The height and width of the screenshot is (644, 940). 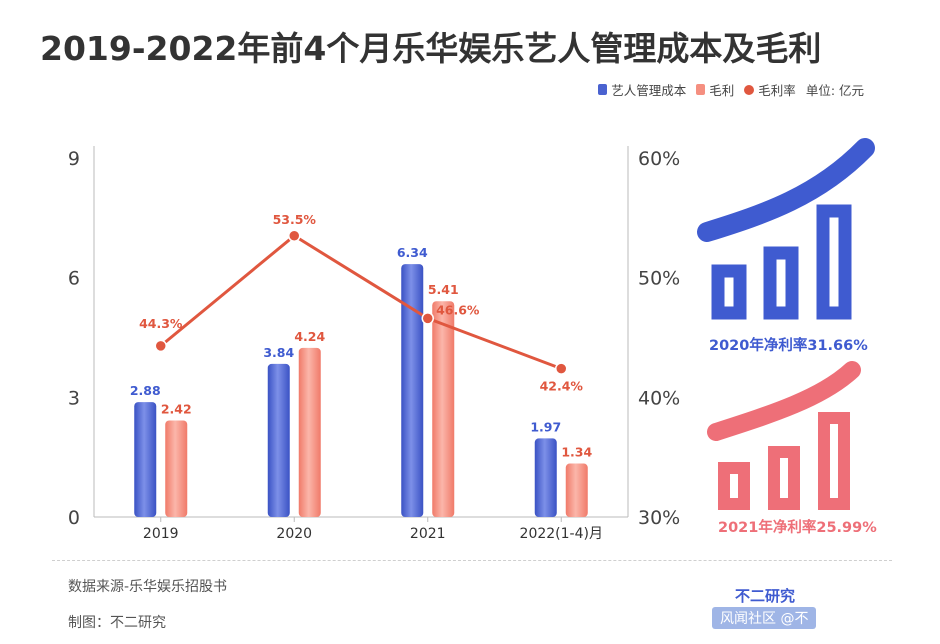 I want to click on legend-item-cost: 艺人管理成本, so click(x=642, y=89).